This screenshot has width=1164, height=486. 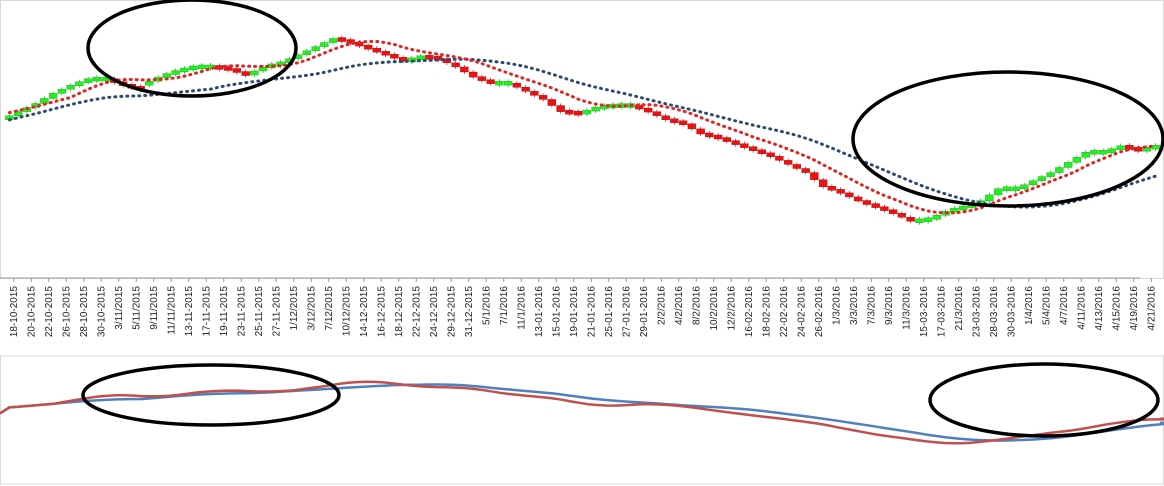 What do you see at coordinates (976, 312) in the screenshot?
I see `x-tick-label: 23-03-2016` at bounding box center [976, 312].